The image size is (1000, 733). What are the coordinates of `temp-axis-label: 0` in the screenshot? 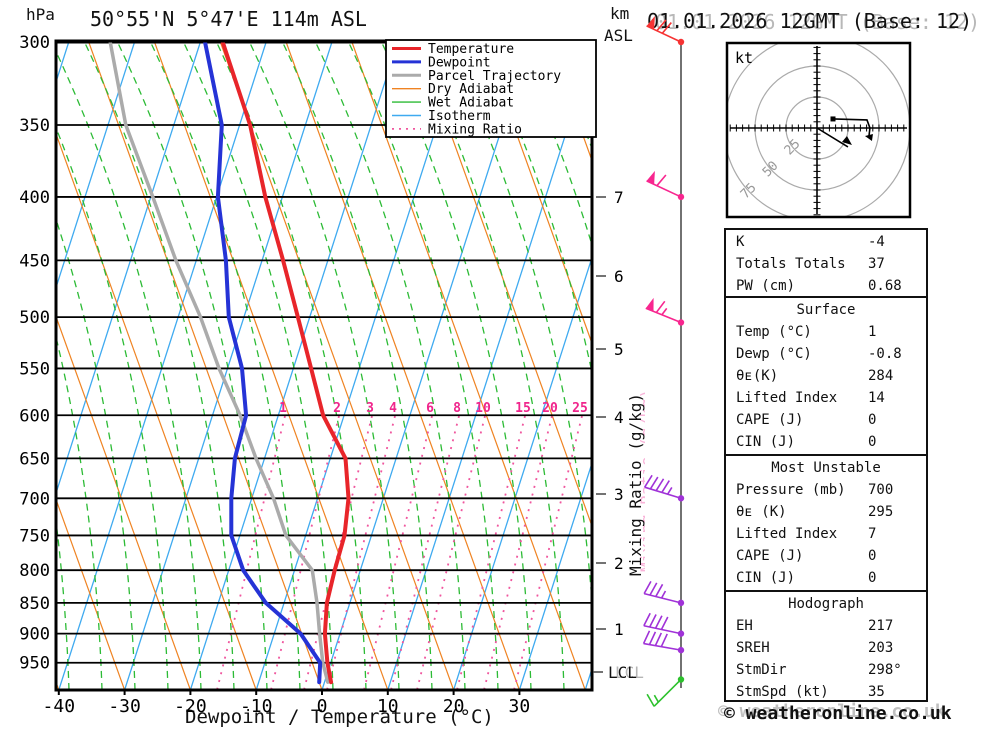 It's located at (322, 706).